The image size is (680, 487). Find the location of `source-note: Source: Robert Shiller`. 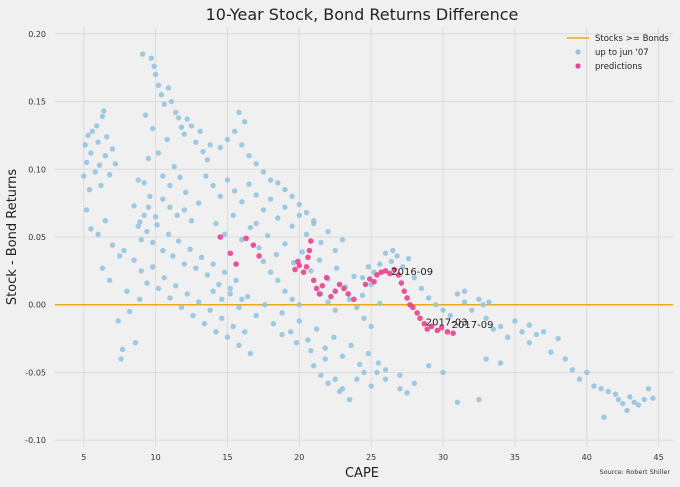

source-note: Source: Robert Shiller is located at coordinates (634, 472).